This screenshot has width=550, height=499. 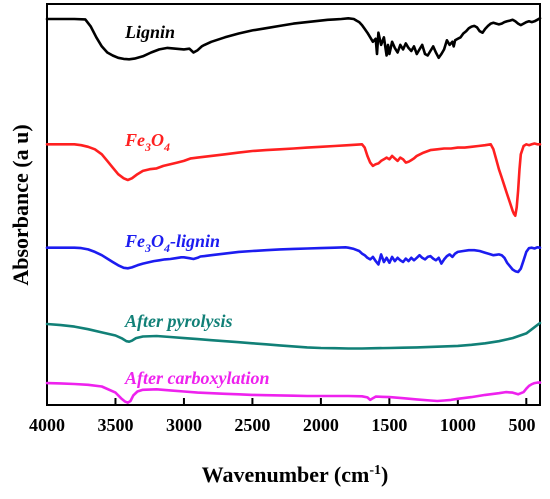 What do you see at coordinates (147, 142) in the screenshot?
I see `series-label-fe3o4: Fe3O4` at bounding box center [147, 142].